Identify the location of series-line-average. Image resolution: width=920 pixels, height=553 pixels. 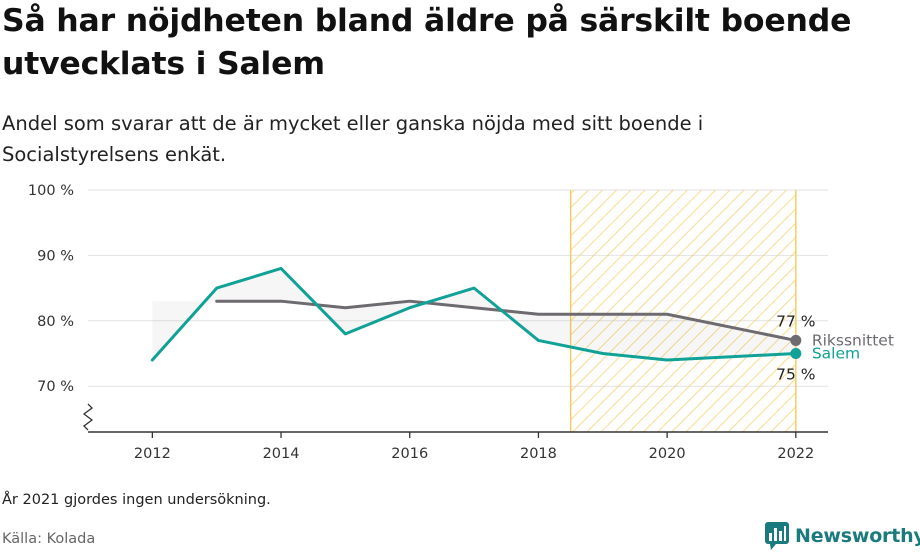
(506, 320).